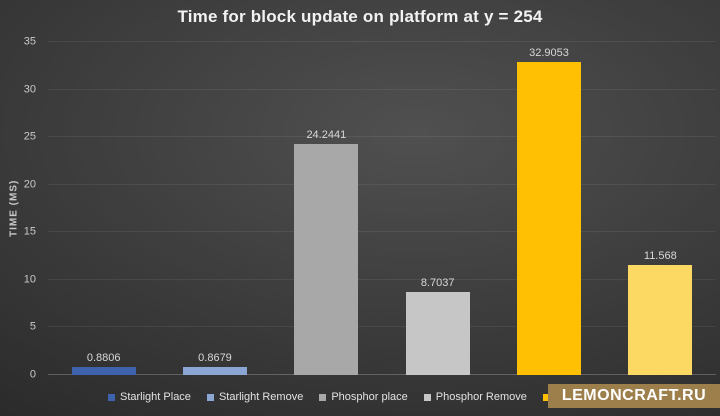  What do you see at coordinates (103, 208) in the screenshot?
I see `bar-cell-0: 0.8806` at bounding box center [103, 208].